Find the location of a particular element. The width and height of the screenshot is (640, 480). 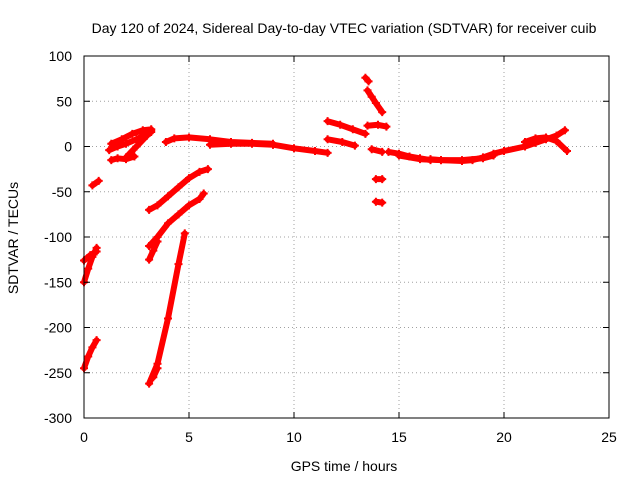

x-tick-label: 5 is located at coordinates (189, 437).